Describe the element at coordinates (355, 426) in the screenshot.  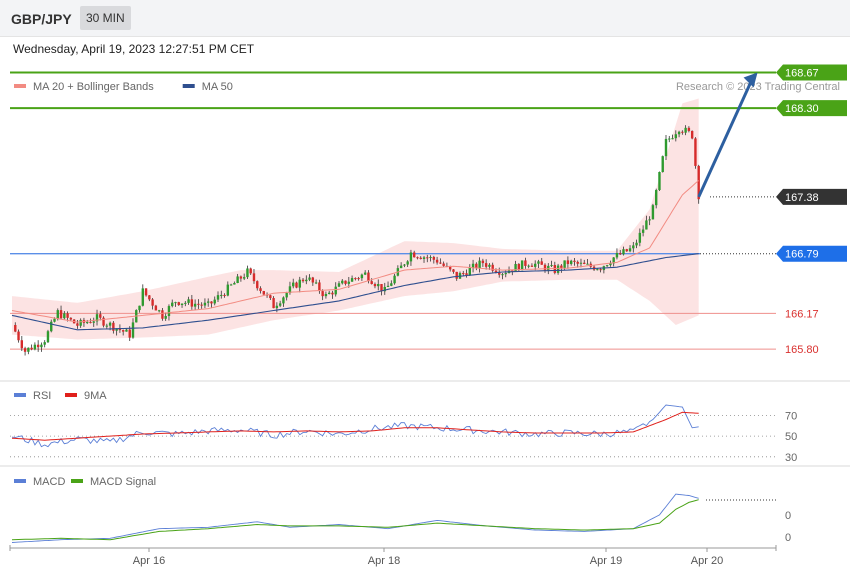
I see `rsi-ma-line` at that location.